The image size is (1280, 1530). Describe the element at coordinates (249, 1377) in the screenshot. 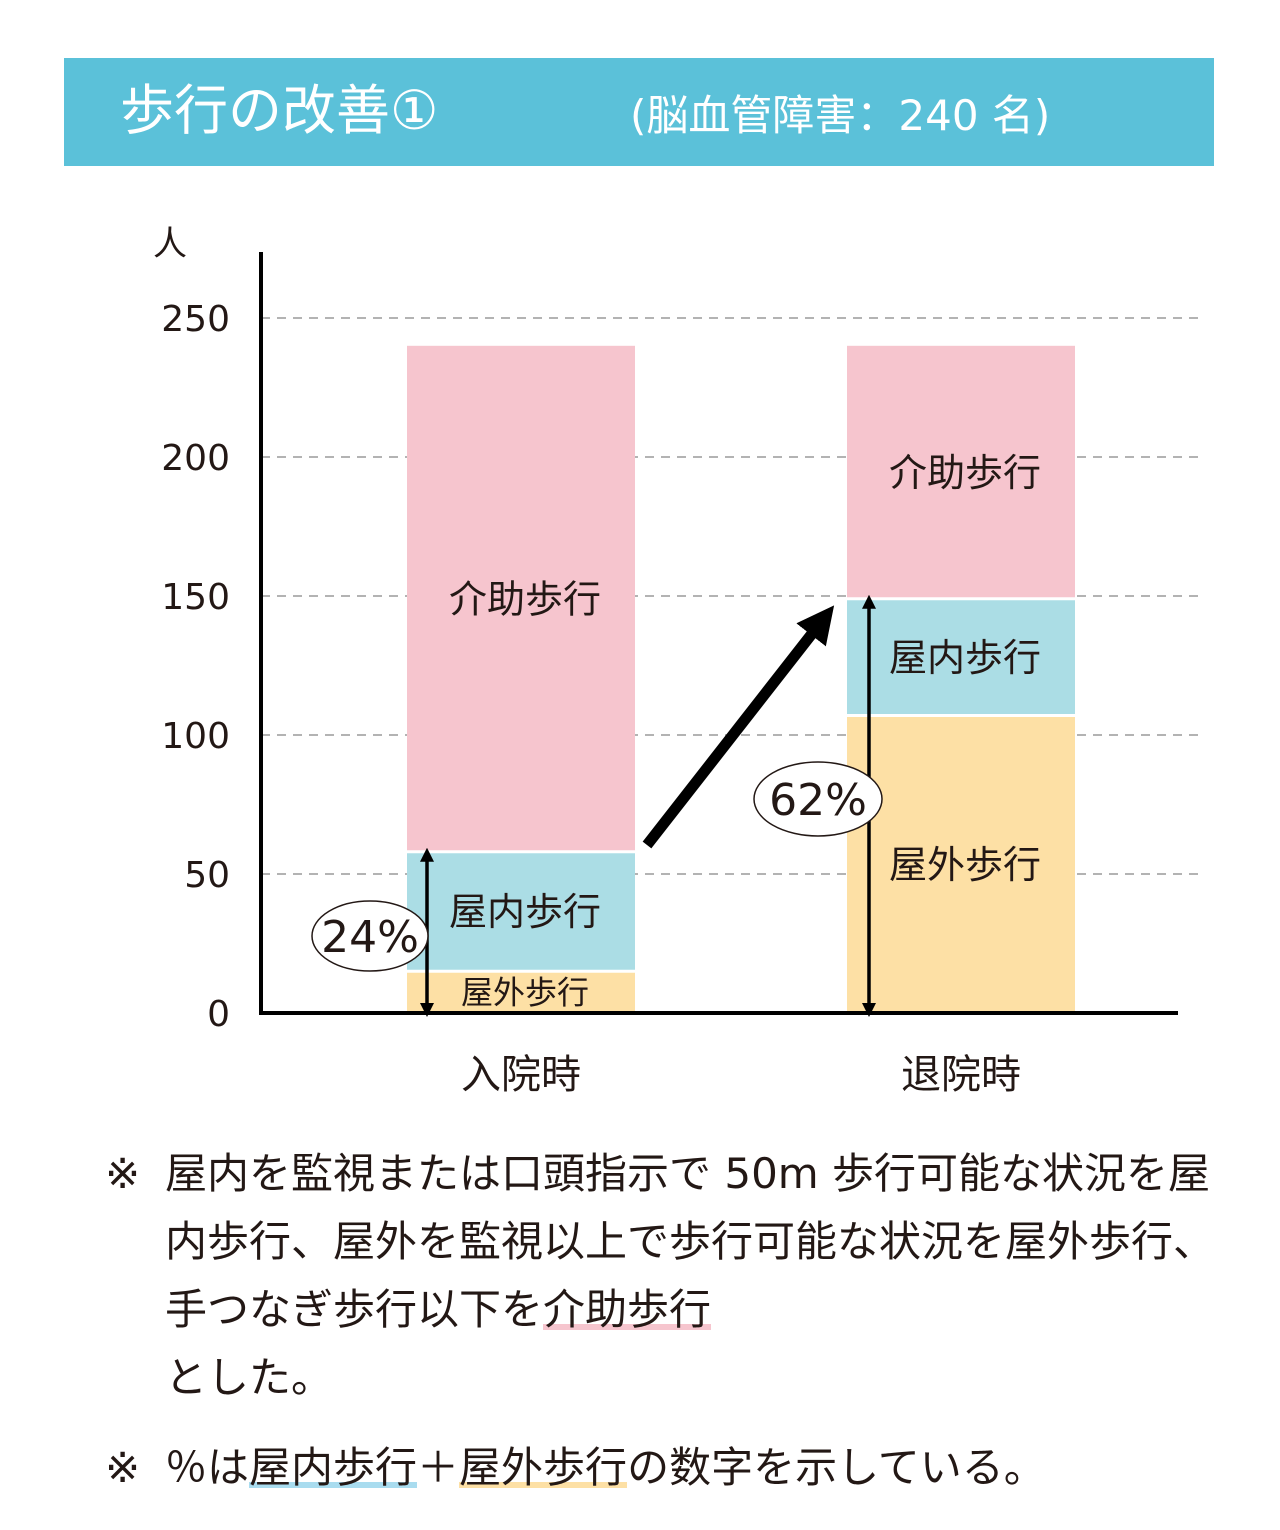

I see `definition-end: とした。` at that location.